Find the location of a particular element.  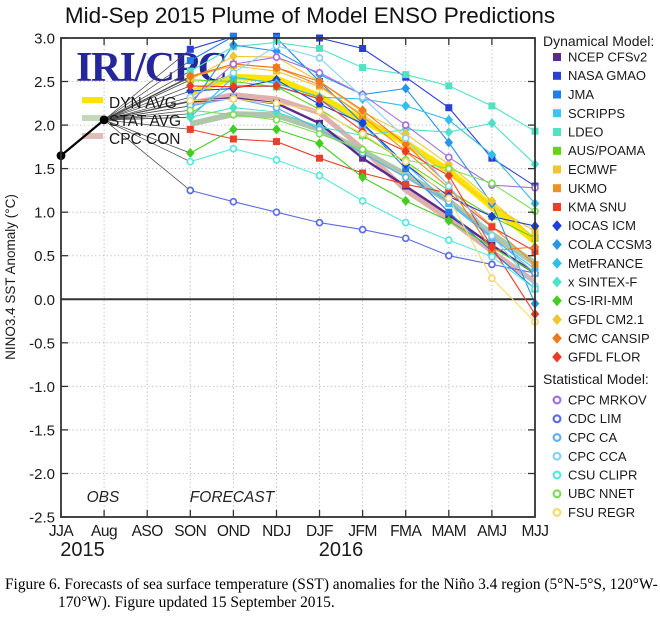

svg-text: x SINTEX-F is located at coordinates (602, 282).